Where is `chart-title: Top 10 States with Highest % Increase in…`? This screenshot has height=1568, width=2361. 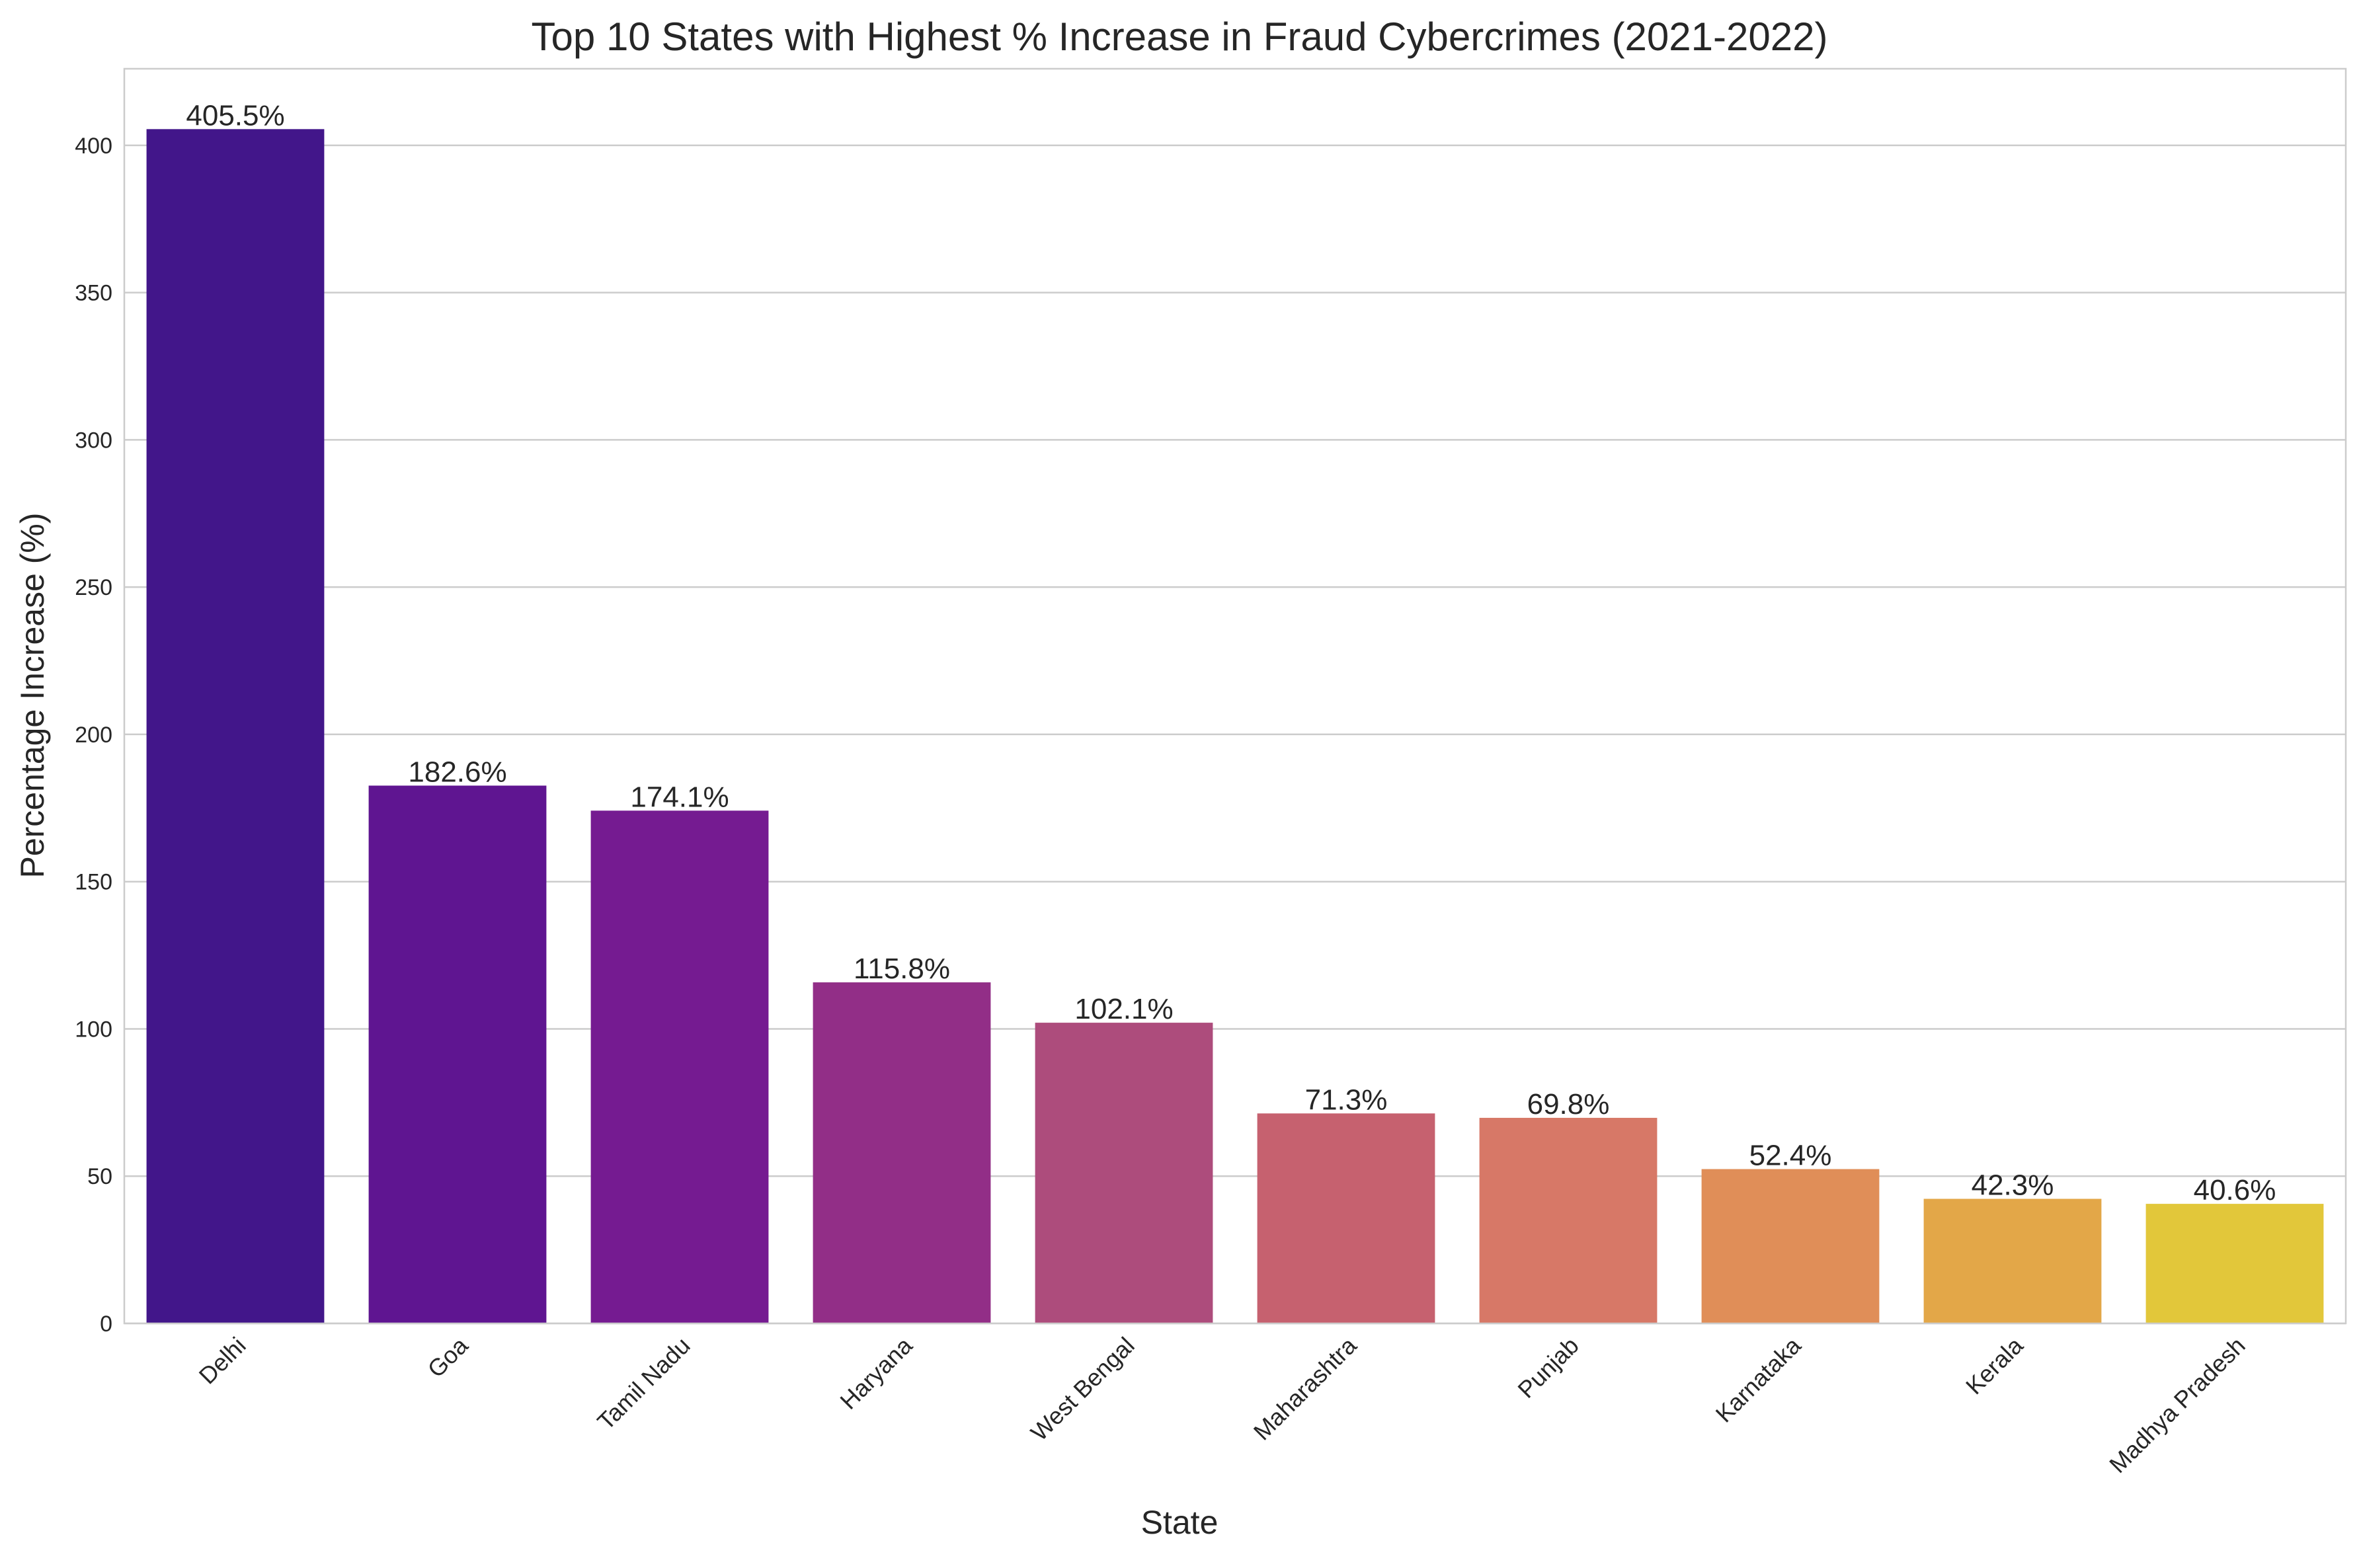
chart-title: Top 10 States with Highest % Increase in… is located at coordinates (1180, 37).